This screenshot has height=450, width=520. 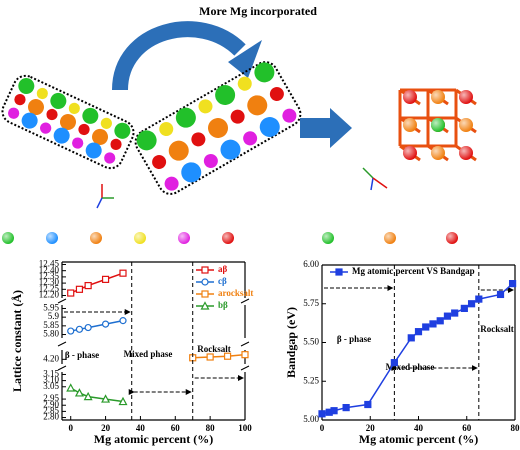 I want to click on y-tick-label: 12.30, so click(x=49, y=282).